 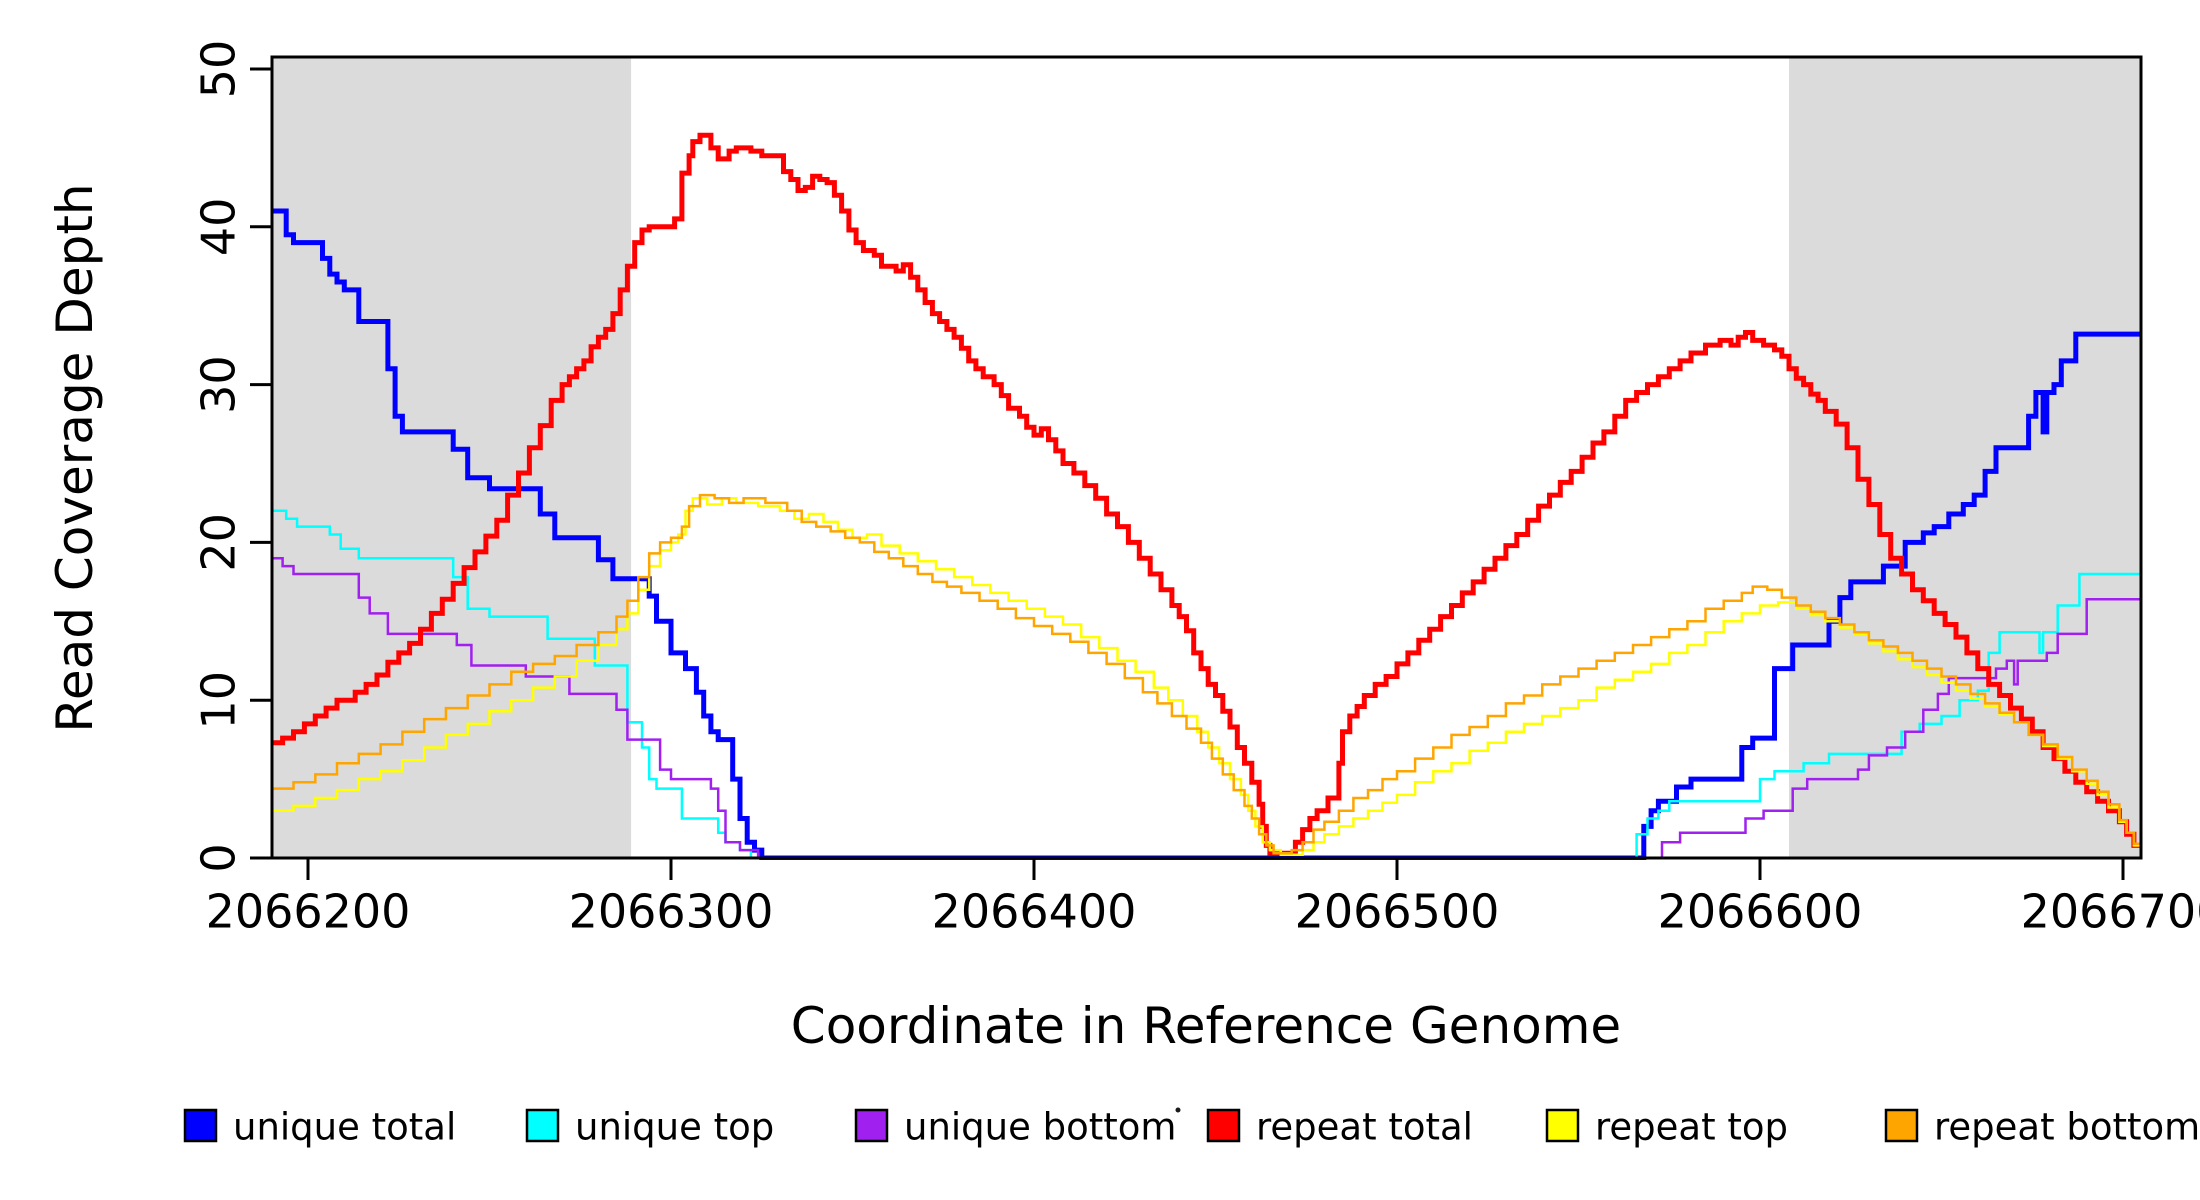 I want to click on x-tick-label: 2066600, so click(x=1760, y=911).